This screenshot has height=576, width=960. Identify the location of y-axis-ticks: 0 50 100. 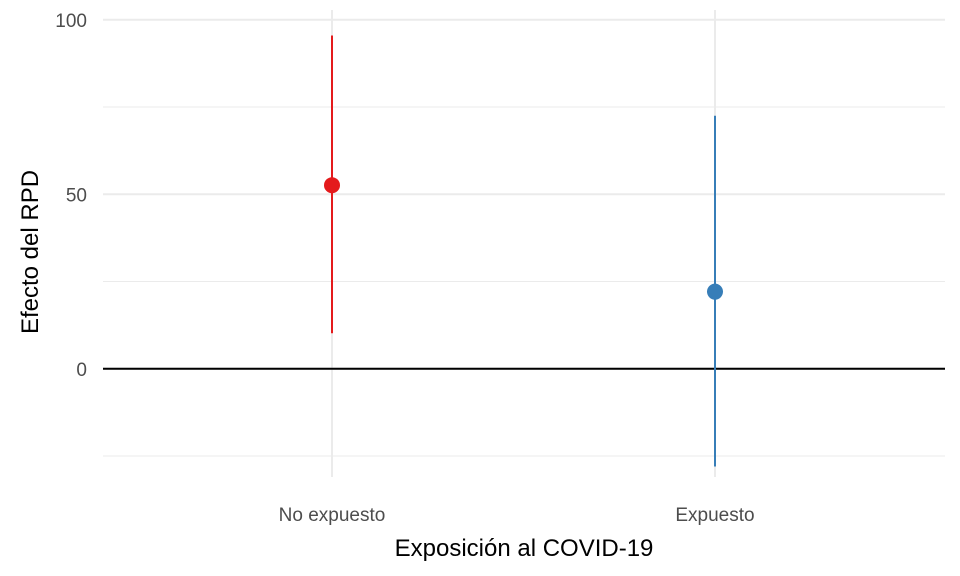
(71, 196).